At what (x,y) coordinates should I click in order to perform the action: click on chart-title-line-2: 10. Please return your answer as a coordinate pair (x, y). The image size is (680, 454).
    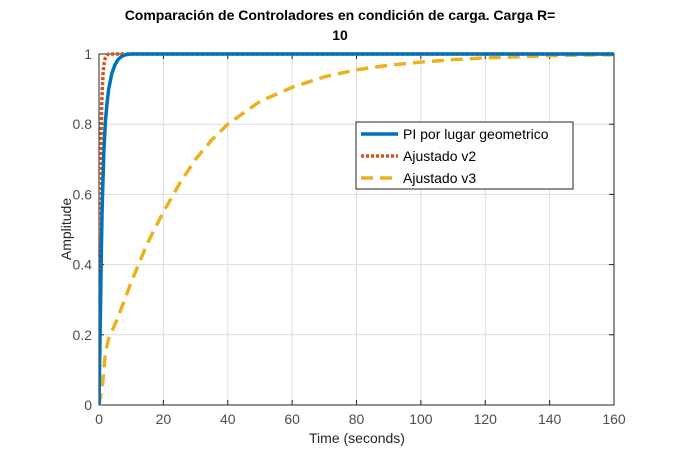
    Looking at the image, I should click on (340, 35).